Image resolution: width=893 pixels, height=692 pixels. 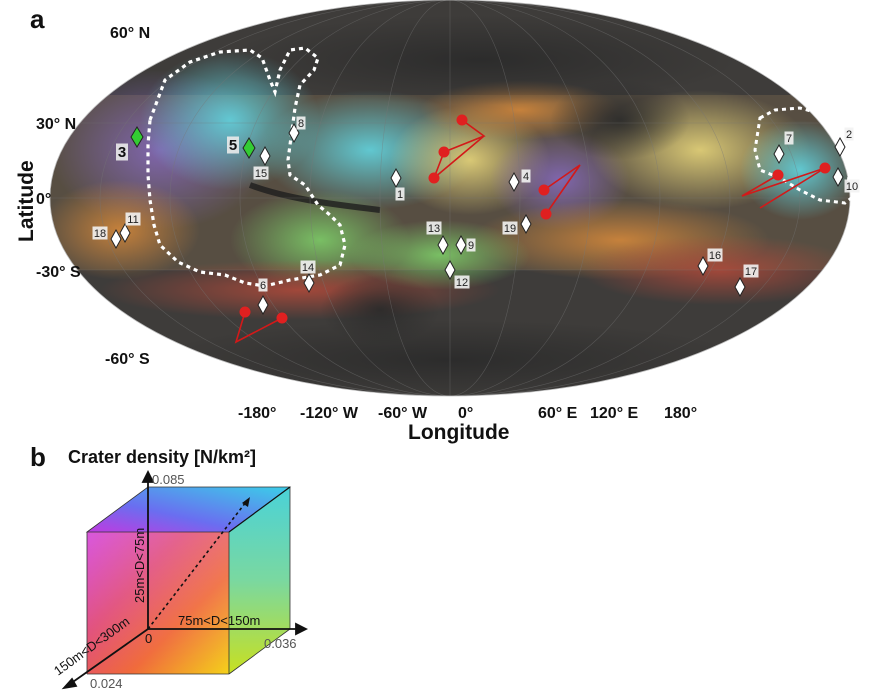 I want to click on site-label-3: 3, so click(x=122, y=152).